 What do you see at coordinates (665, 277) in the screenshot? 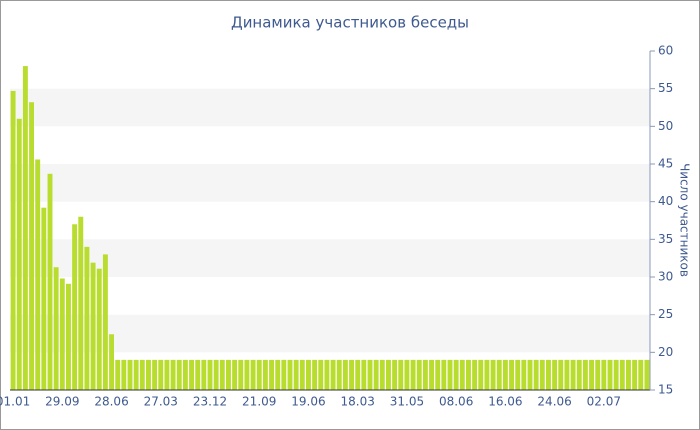
I see `y-tick-label: 30` at bounding box center [665, 277].